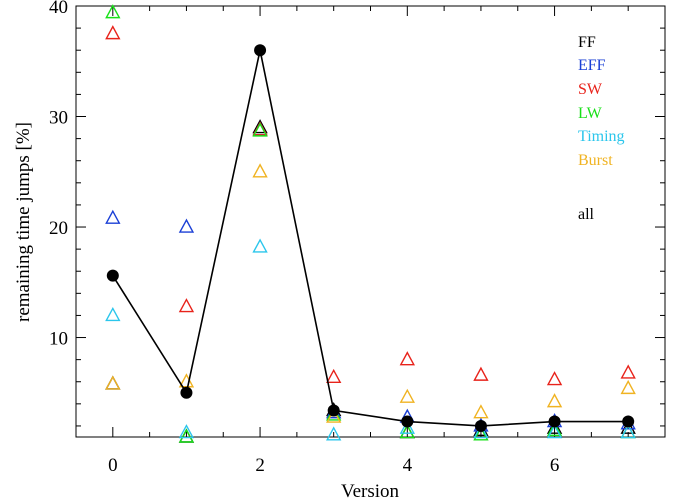 This screenshot has height=502, width=685. I want to click on x-tick-label: 4, so click(408, 465).